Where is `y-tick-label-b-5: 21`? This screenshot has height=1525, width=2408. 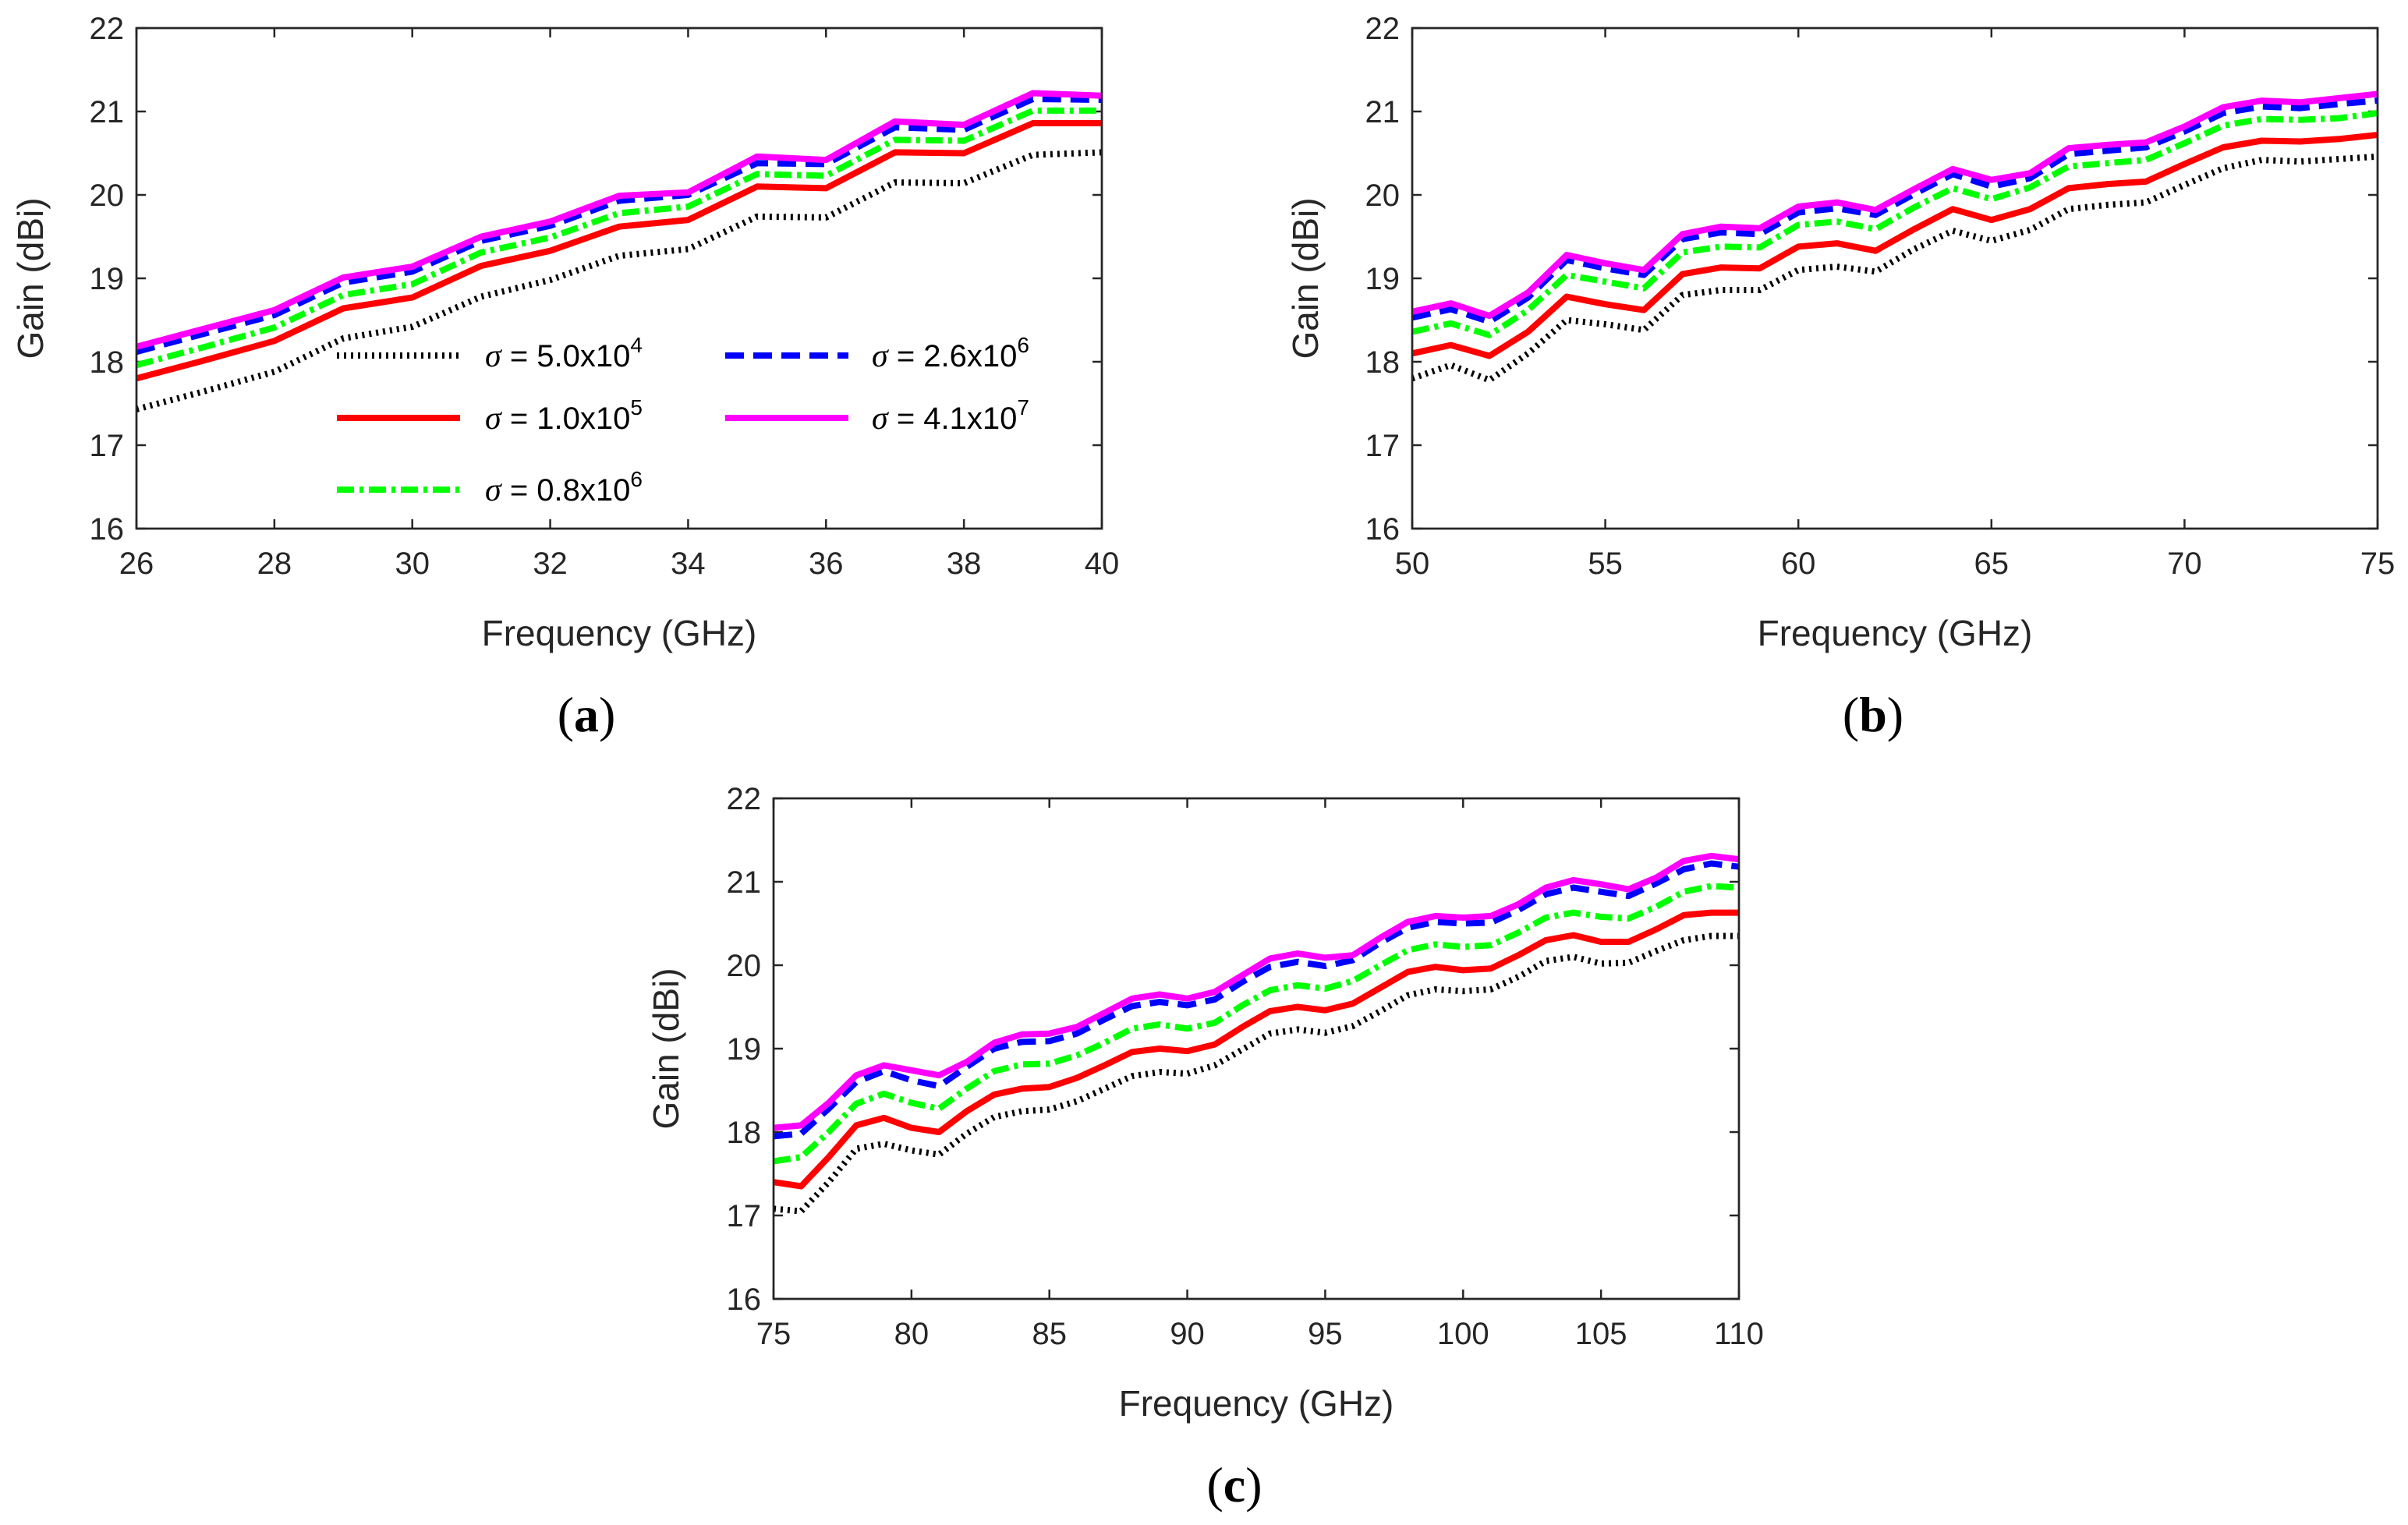 y-tick-label-b-5: 21 is located at coordinates (1383, 112).